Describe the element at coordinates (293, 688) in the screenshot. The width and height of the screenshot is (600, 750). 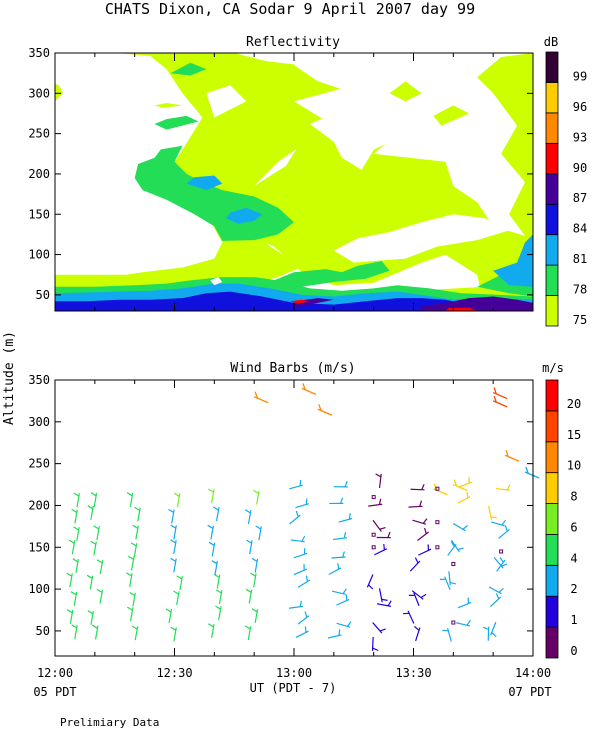
I see `x-axis-label: UT (PDT - 7)` at that location.